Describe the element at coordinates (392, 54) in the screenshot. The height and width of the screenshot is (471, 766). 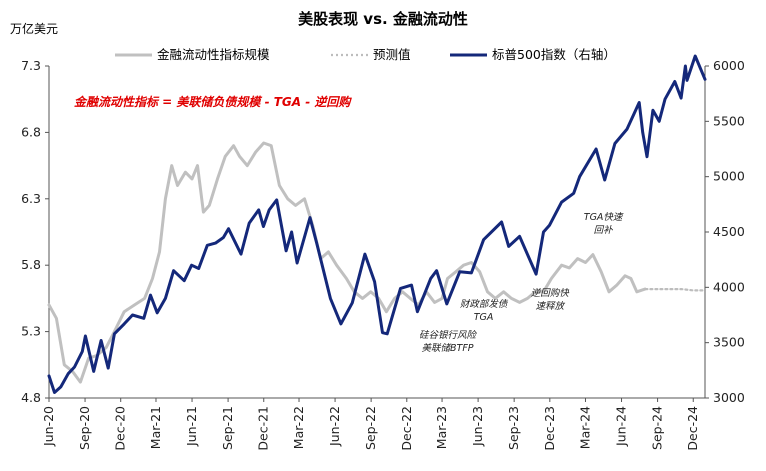
I see `legend-label-forecast: 预测值` at that location.